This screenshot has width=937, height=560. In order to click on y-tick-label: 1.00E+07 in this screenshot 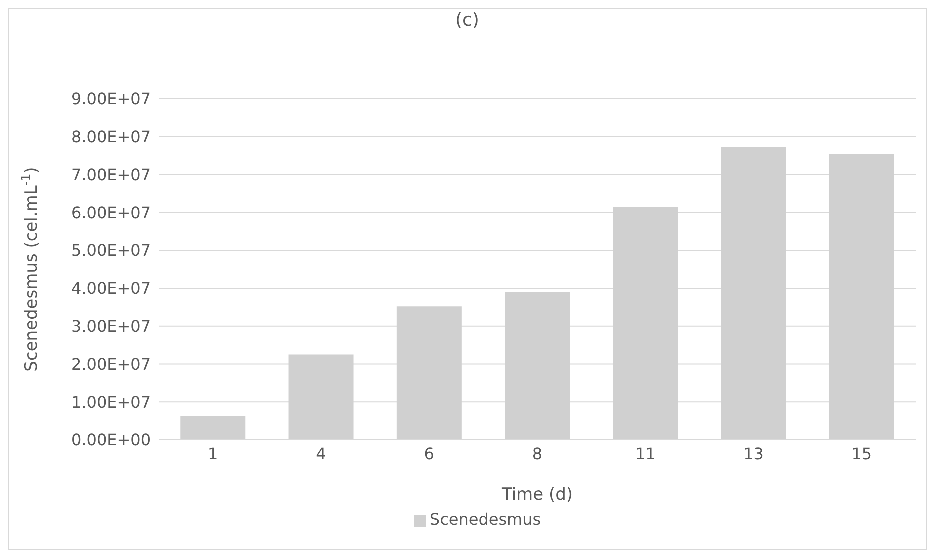, I will do `click(111, 402)`.